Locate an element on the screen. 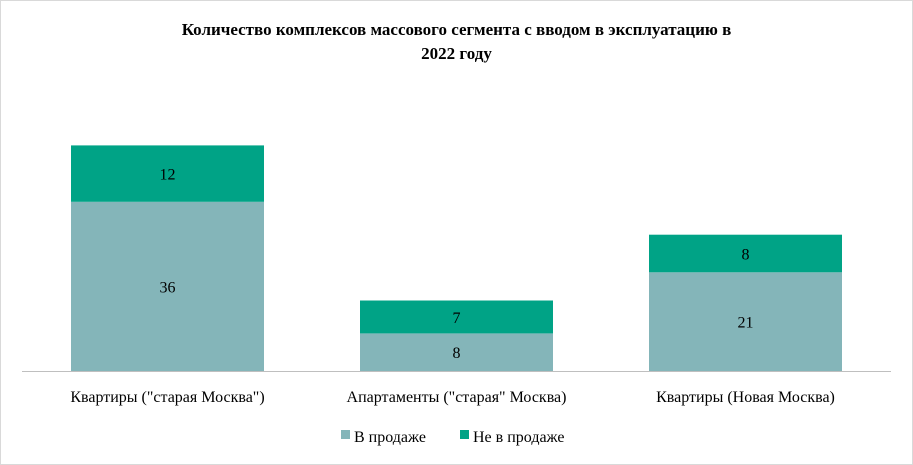 This screenshot has width=913, height=465. data-label-on-sale-1: 8 is located at coordinates (457, 353).